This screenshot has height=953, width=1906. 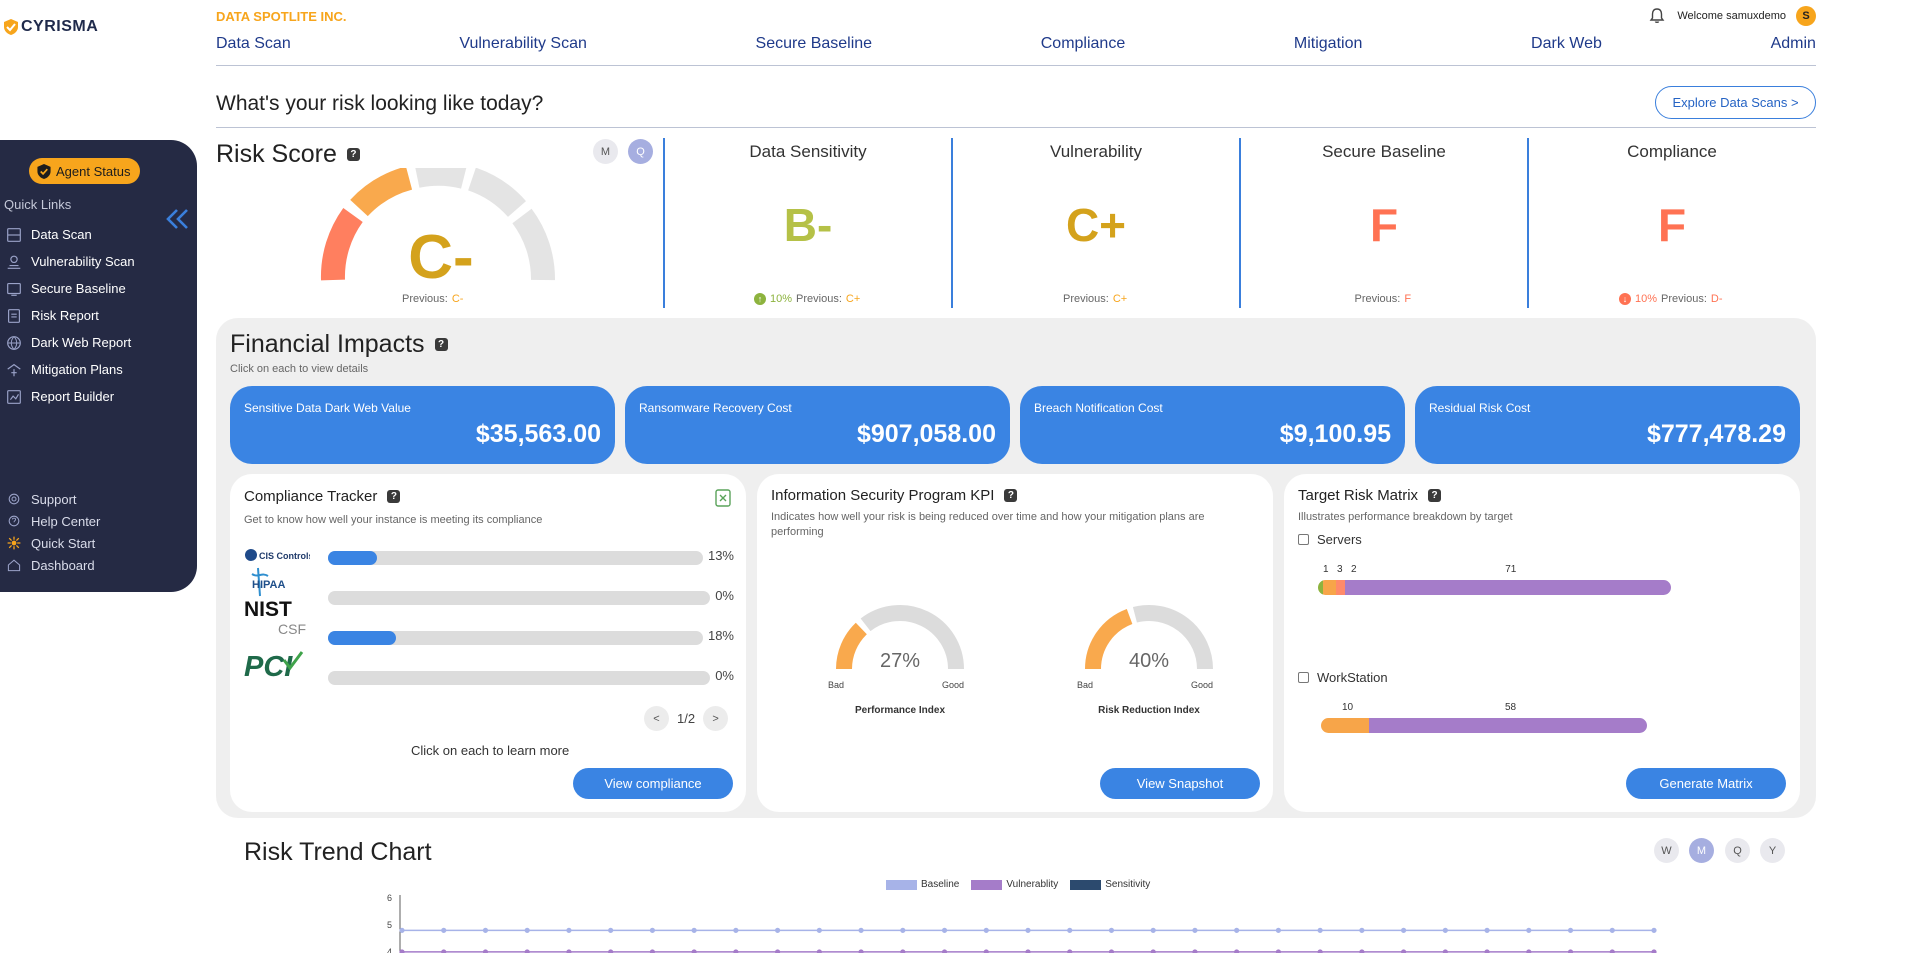 I want to click on toggle-w: W, so click(x=1666, y=850).